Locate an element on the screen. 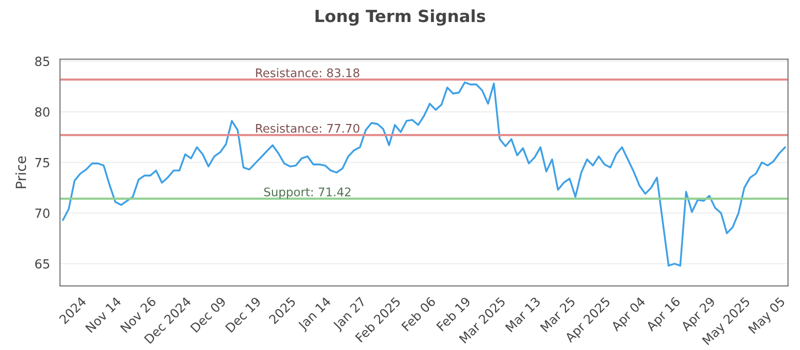  y-tick-label: 85 is located at coordinates (42, 61).